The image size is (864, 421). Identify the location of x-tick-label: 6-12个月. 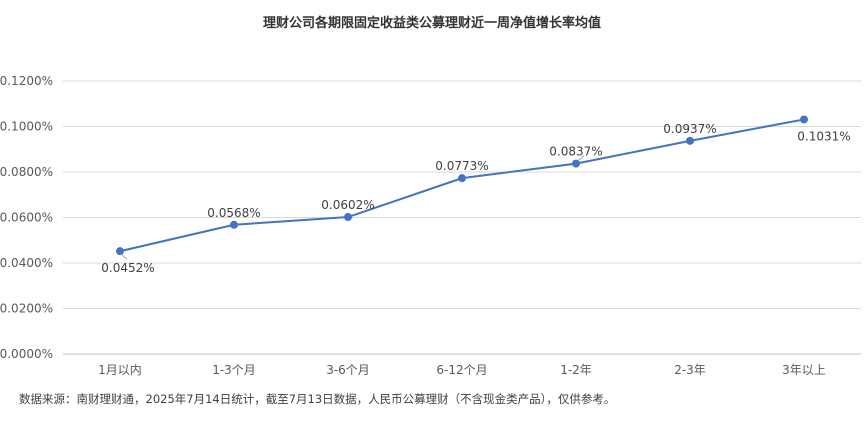
(461, 370).